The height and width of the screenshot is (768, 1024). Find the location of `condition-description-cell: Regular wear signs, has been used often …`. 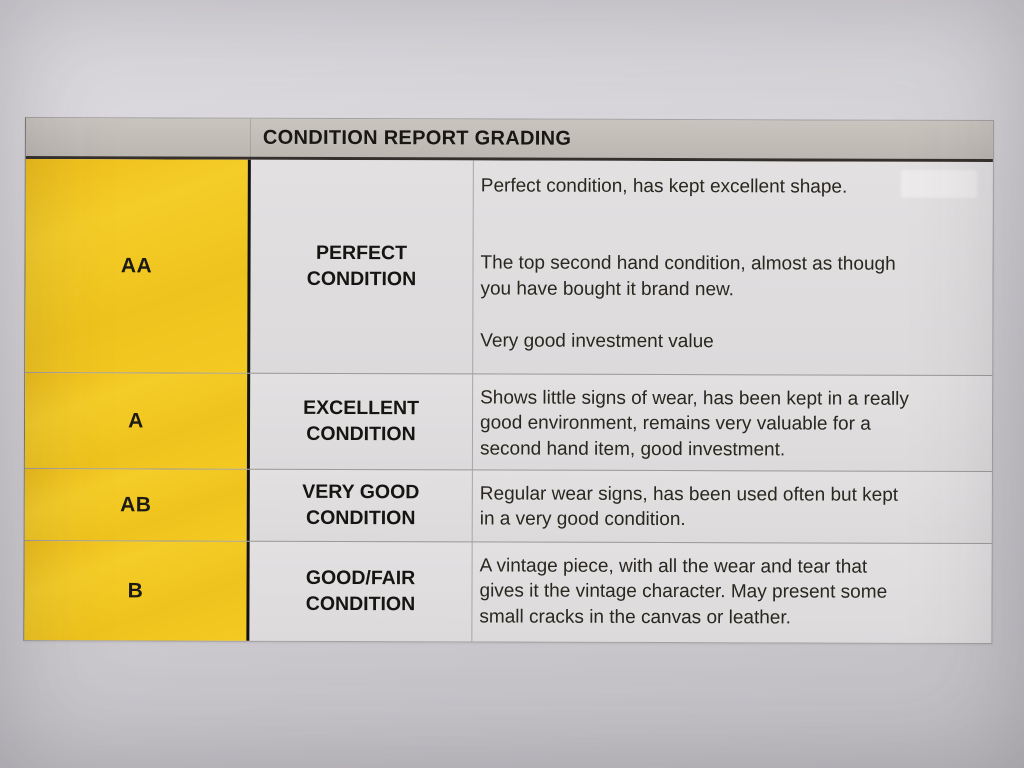

condition-description-cell: Regular wear signs, has been used often … is located at coordinates (732, 506).